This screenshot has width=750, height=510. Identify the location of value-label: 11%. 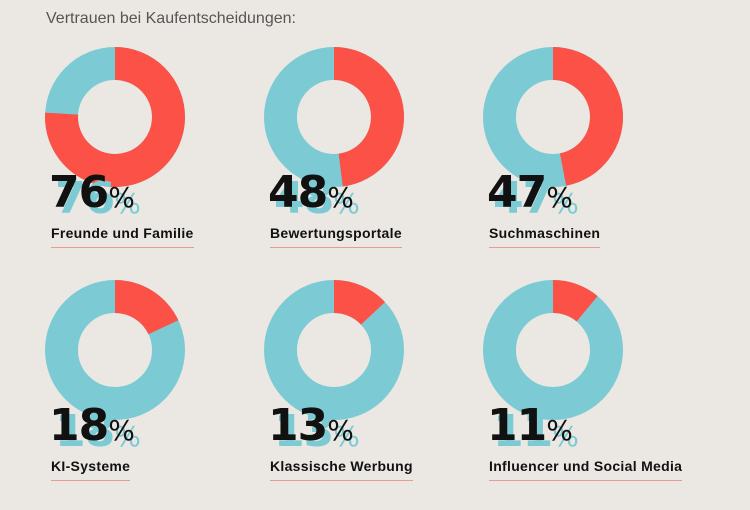
(530, 426).